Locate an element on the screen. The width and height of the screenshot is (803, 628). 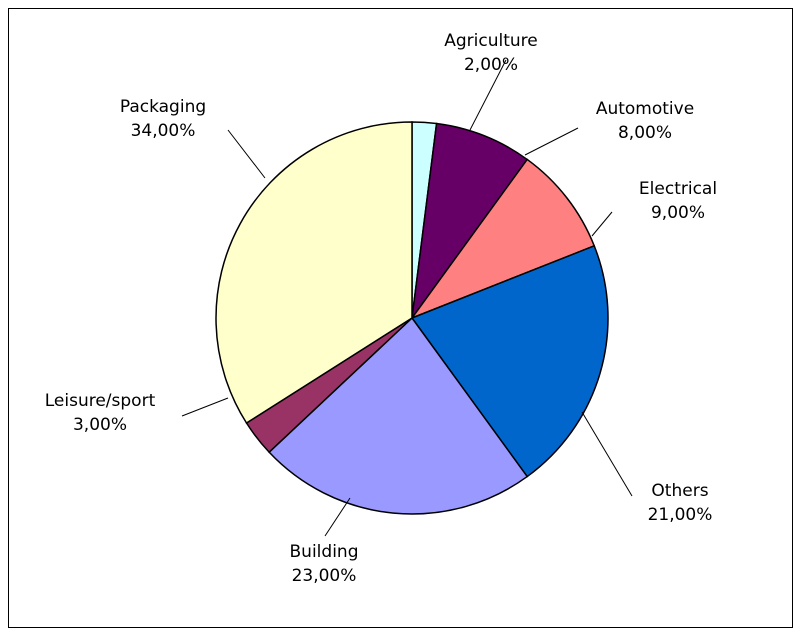
slice-category-label: Others is located at coordinates (679, 491).